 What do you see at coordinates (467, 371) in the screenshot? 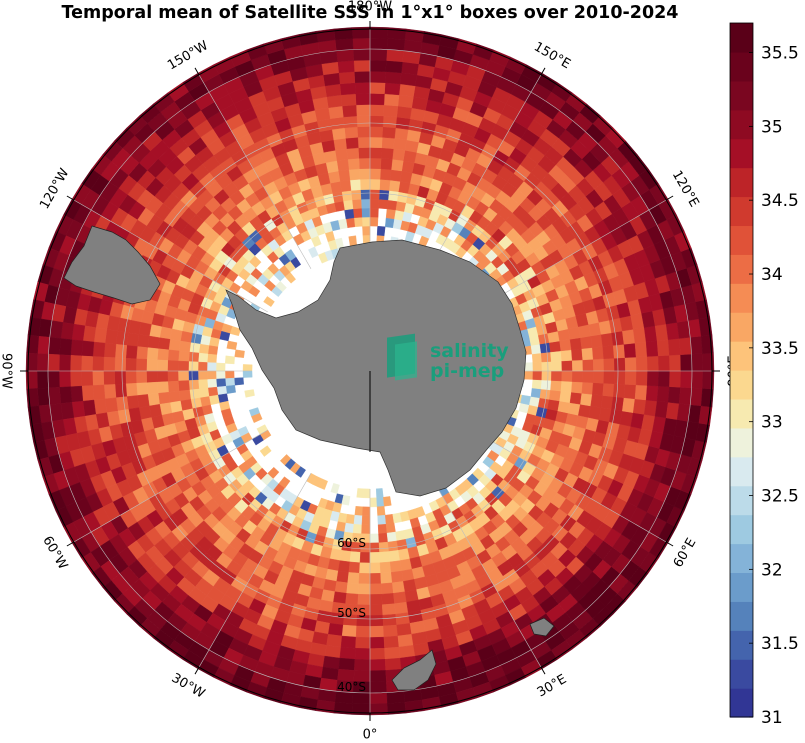
I see `logo-text-line2: pi-mep` at bounding box center [467, 371].